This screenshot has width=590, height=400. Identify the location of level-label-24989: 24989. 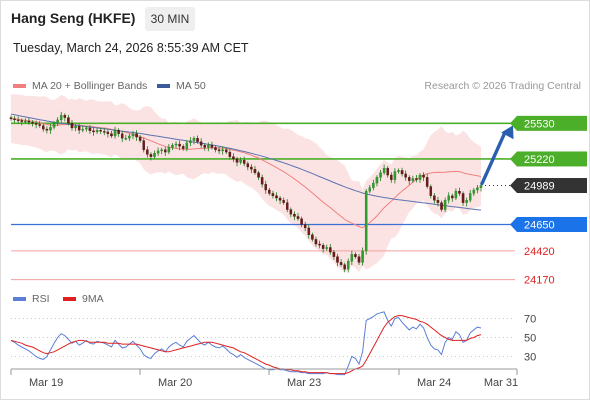
(539, 187).